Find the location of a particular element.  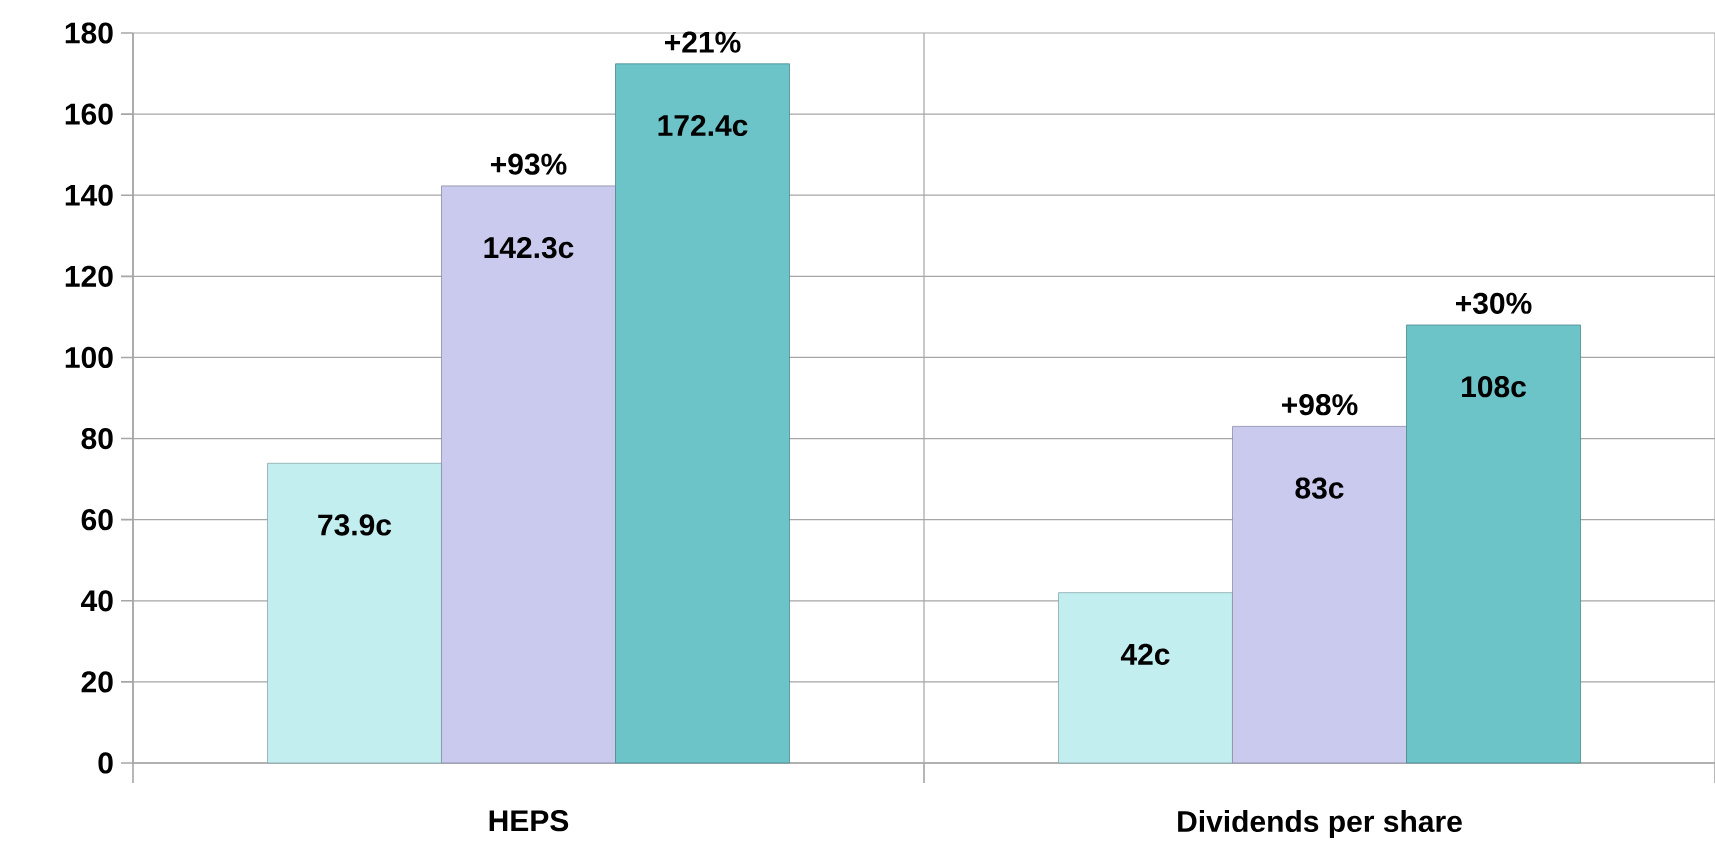

y-tick-label: 100 is located at coordinates (89, 357).